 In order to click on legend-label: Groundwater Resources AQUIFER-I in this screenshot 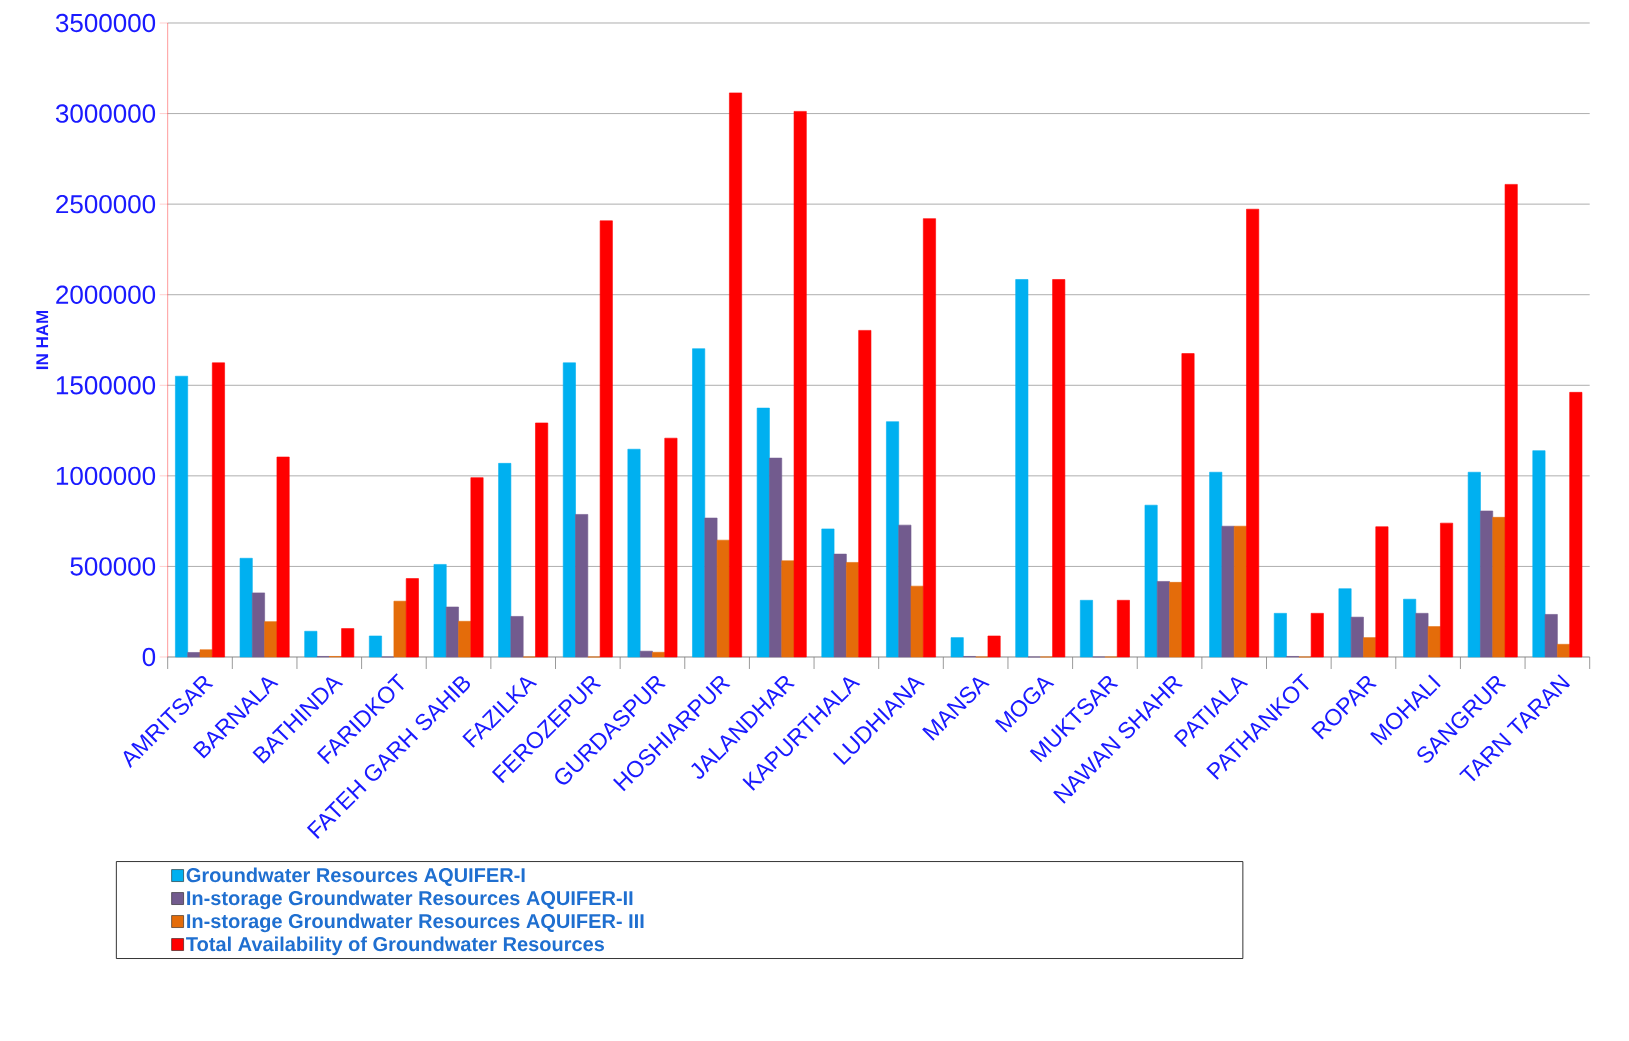, I will do `click(355, 876)`.